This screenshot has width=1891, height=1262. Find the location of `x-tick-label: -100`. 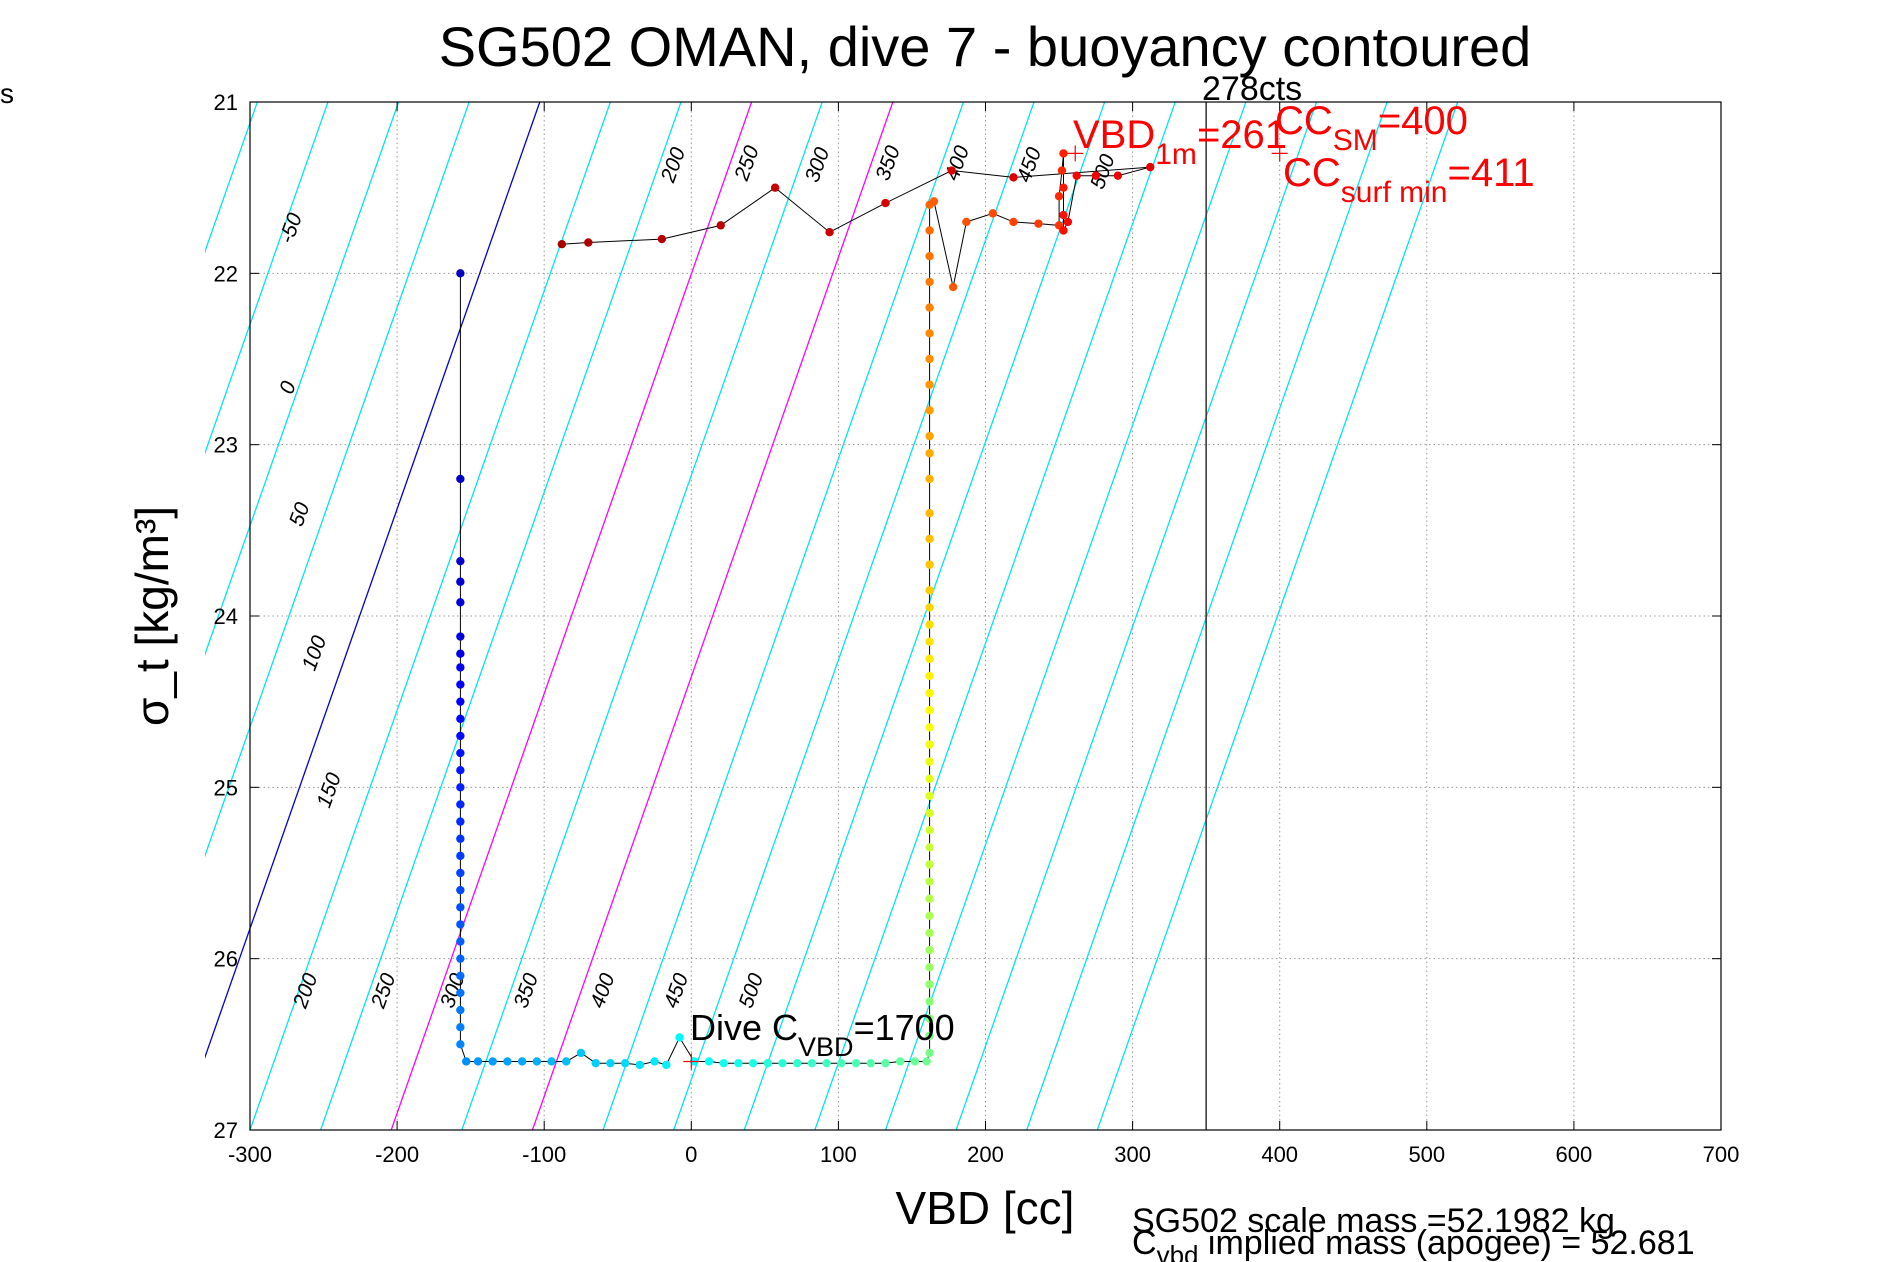

x-tick-label: -100 is located at coordinates (544, 1154).